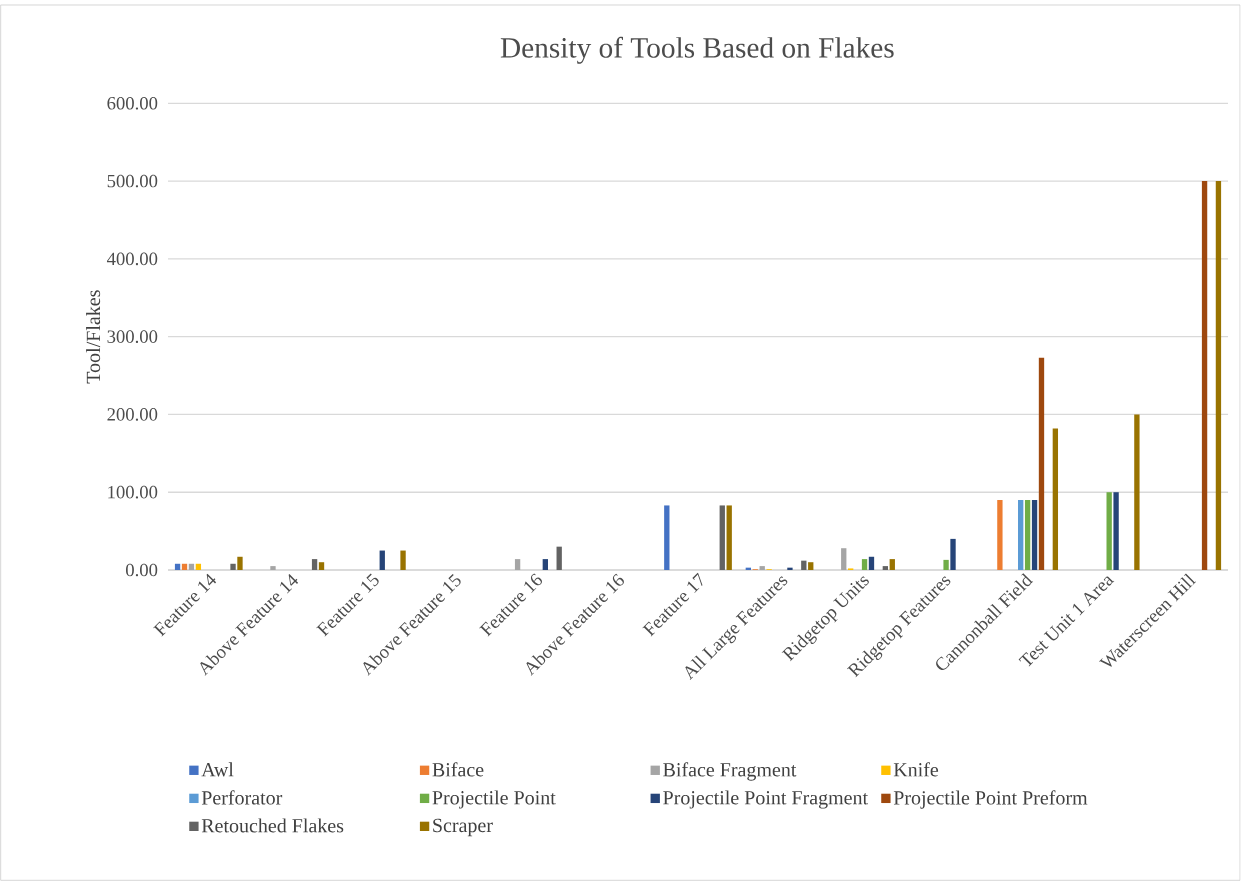 This screenshot has width=1246, height=881. Describe the element at coordinates (132, 181) in the screenshot. I see `y-tick-label: 500.00` at that location.